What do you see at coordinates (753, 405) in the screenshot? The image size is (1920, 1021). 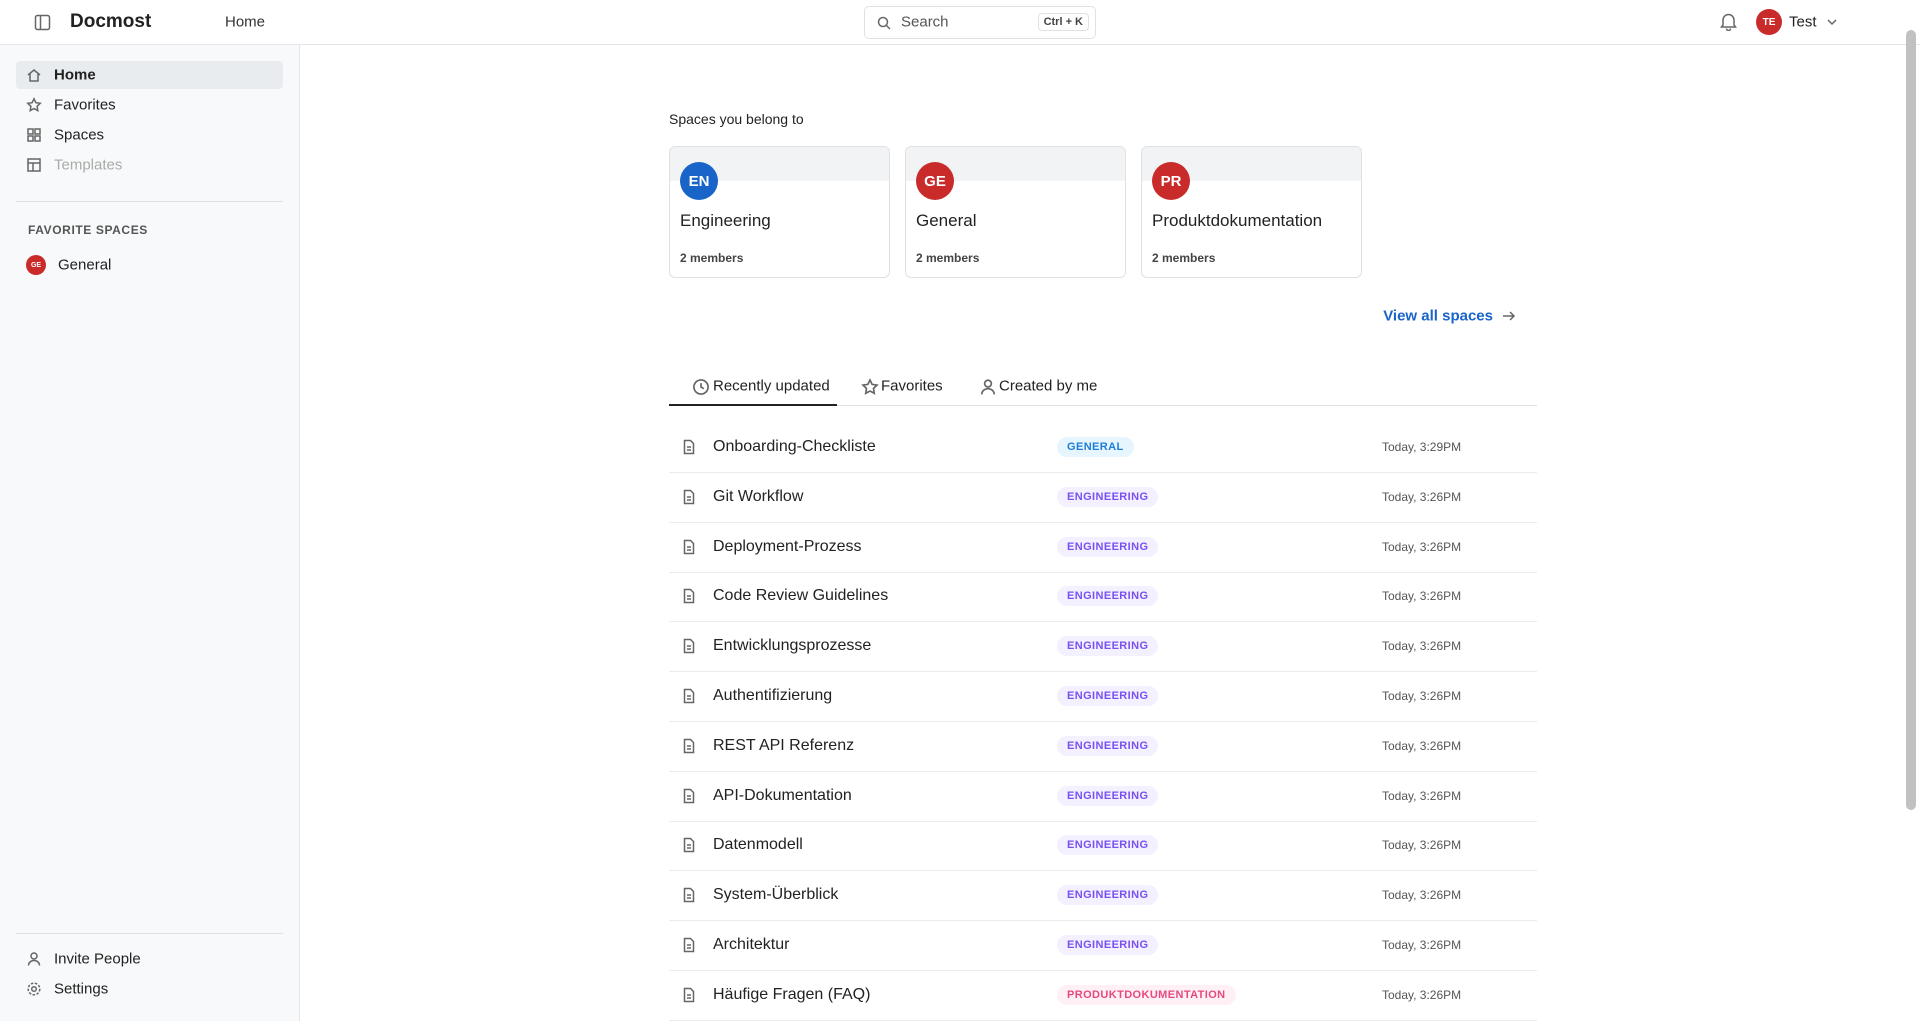 I see `tab-active-underline` at bounding box center [753, 405].